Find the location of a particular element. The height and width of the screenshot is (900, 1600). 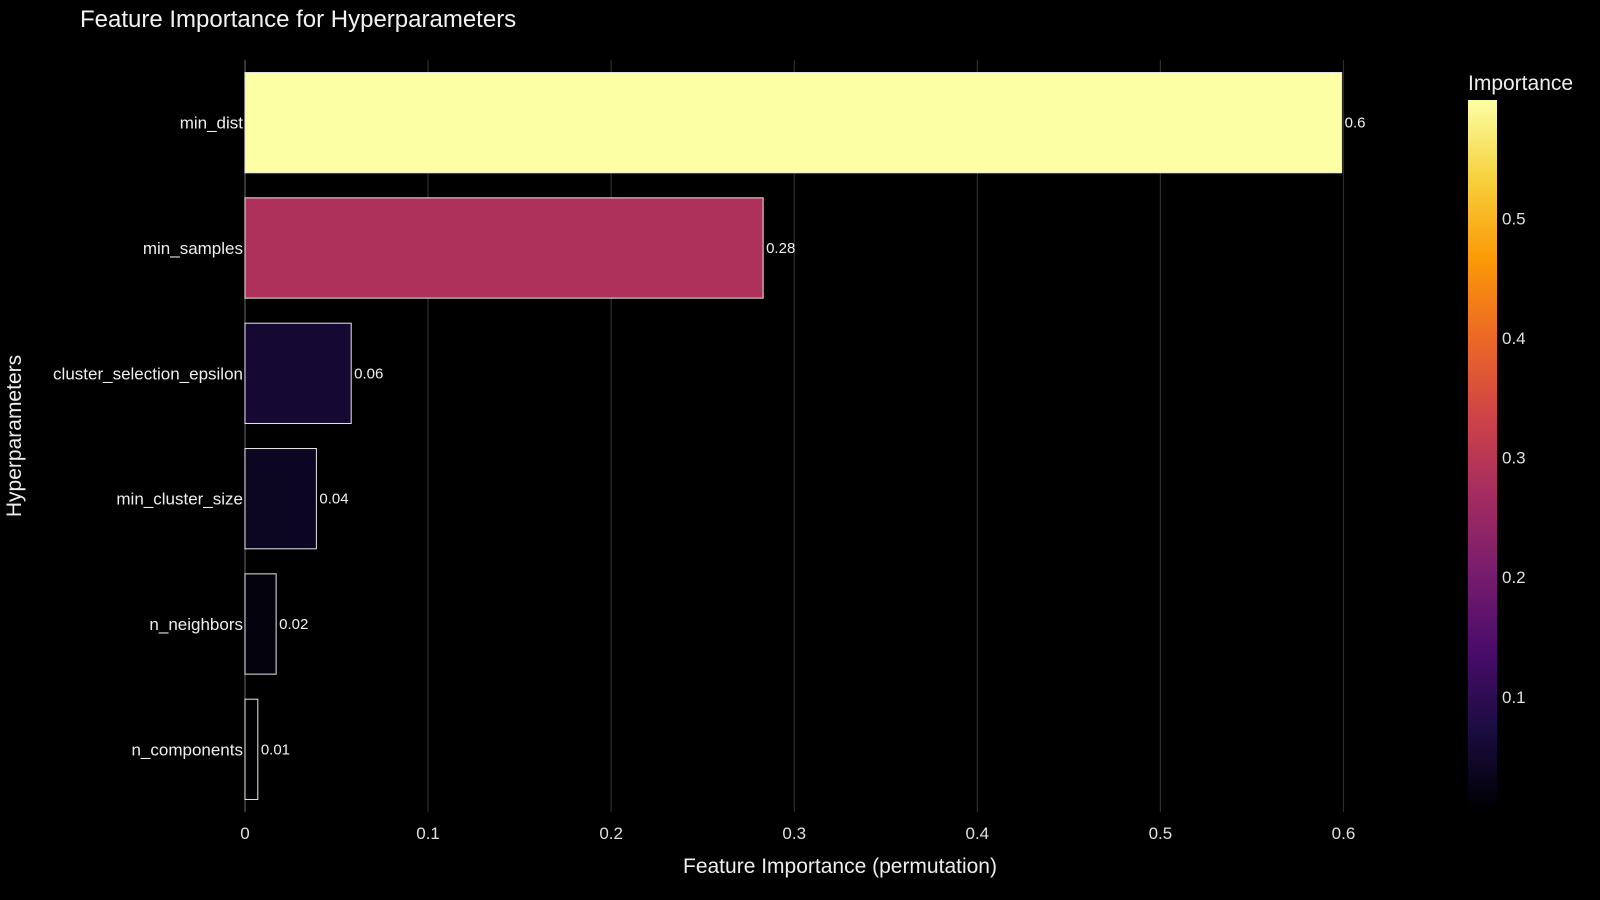

colorbar-tick-label: 0.2 is located at coordinates (1514, 577).